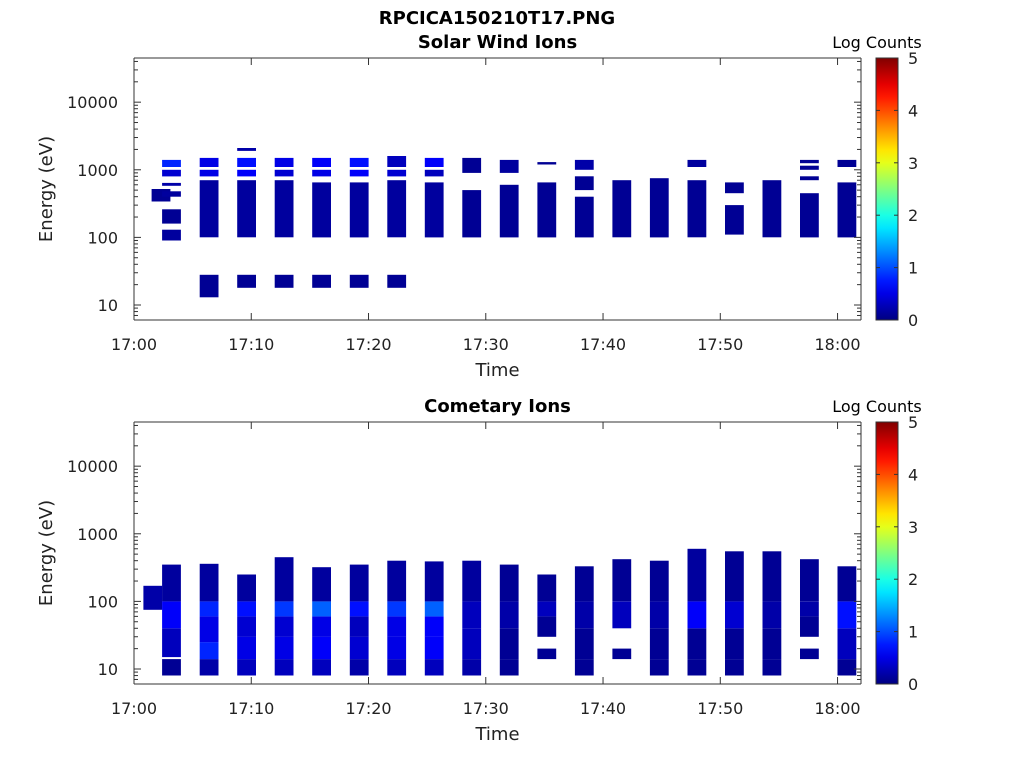 The image size is (1024, 768). I want to click on y-tick-label: 10, so click(108, 305).